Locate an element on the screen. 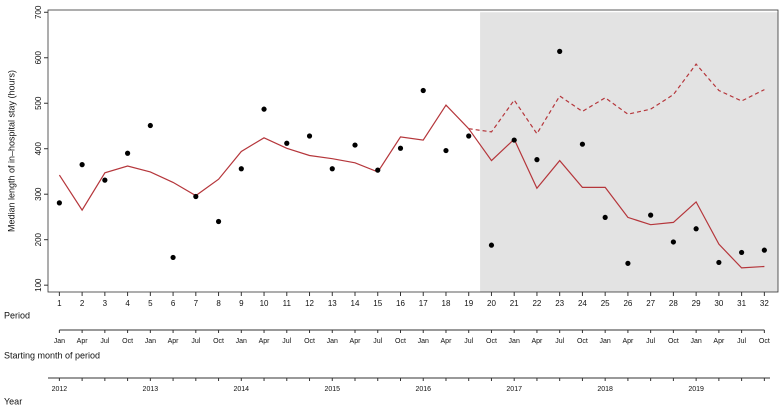  year-label: 2013 is located at coordinates (151, 389).